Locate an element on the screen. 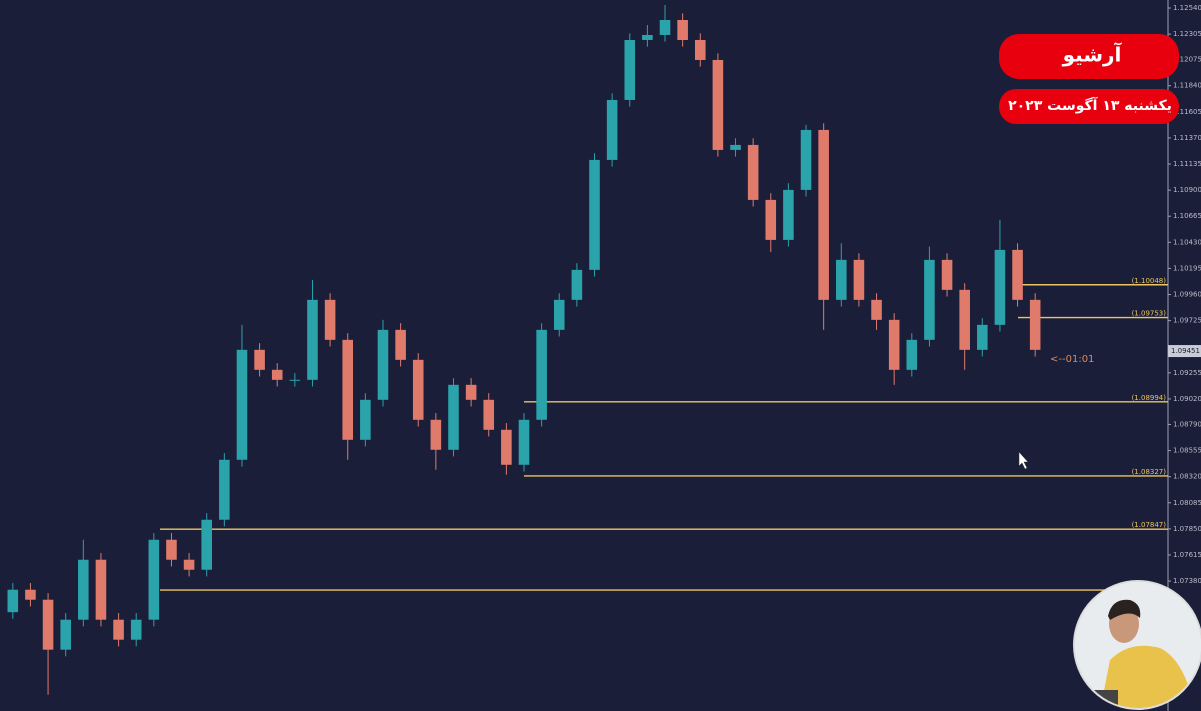 The height and width of the screenshot is (711, 1201). badge-pill is located at coordinates (1089, 56).